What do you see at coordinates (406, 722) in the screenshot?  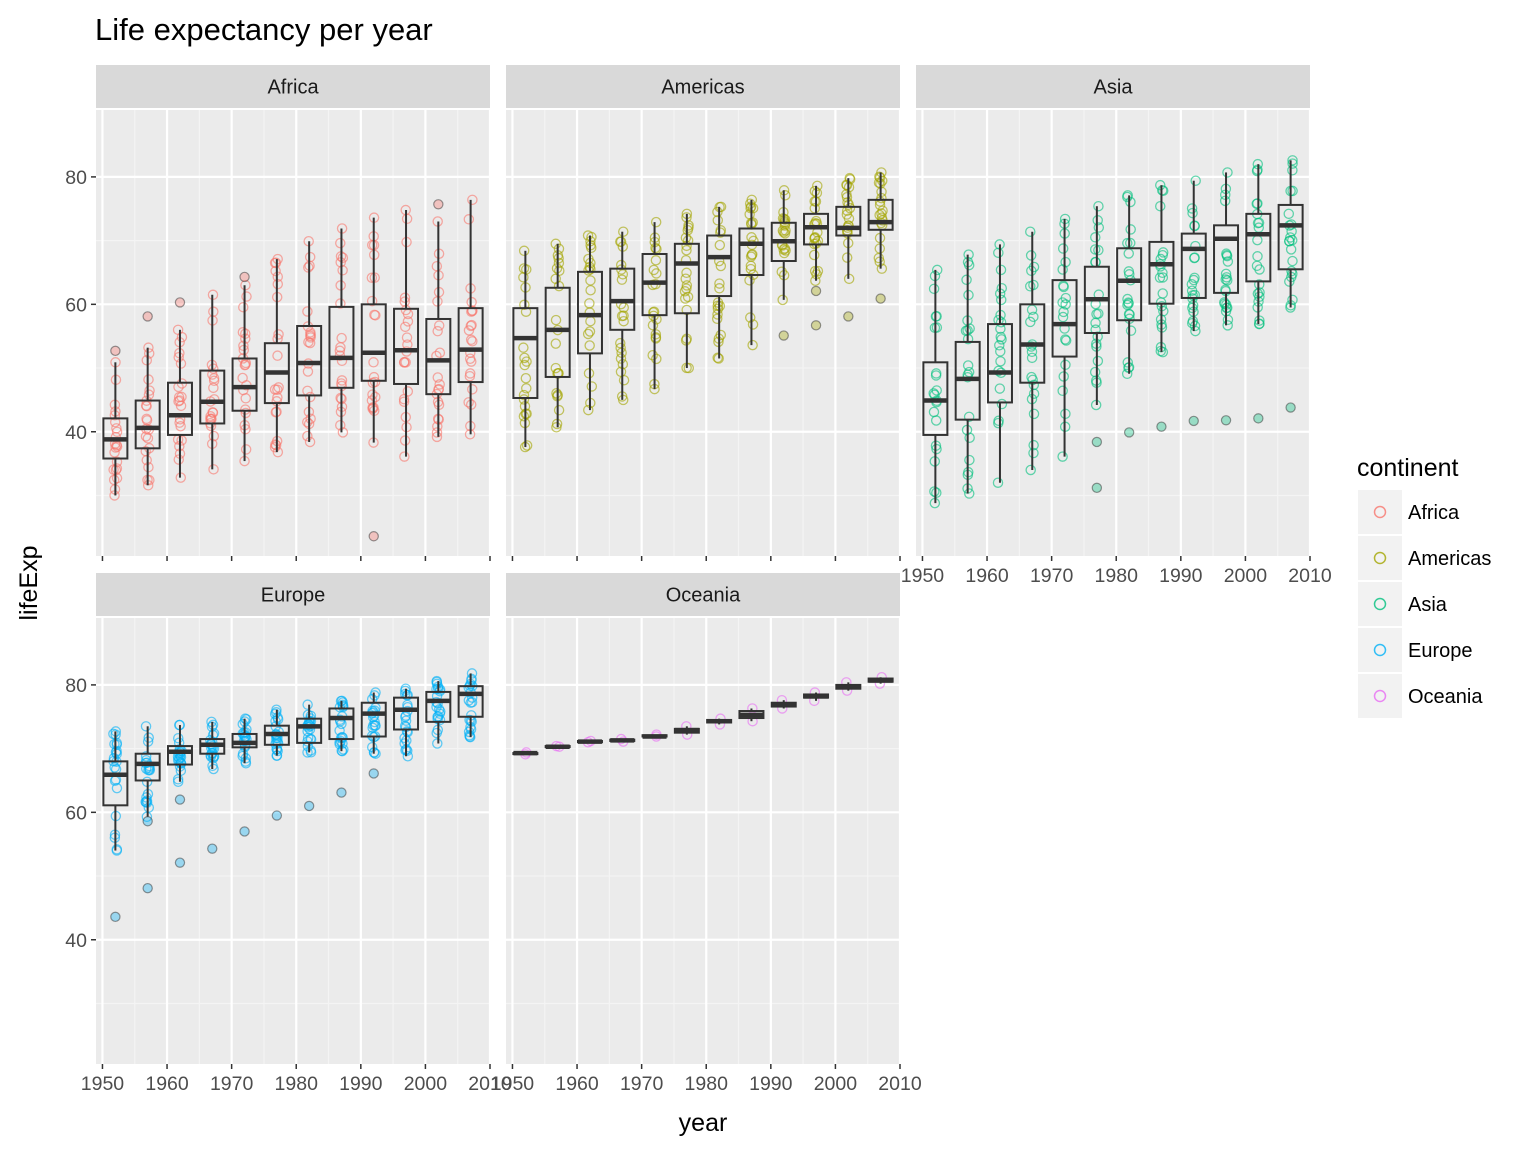 I see `boxplot-1997` at bounding box center [406, 722].